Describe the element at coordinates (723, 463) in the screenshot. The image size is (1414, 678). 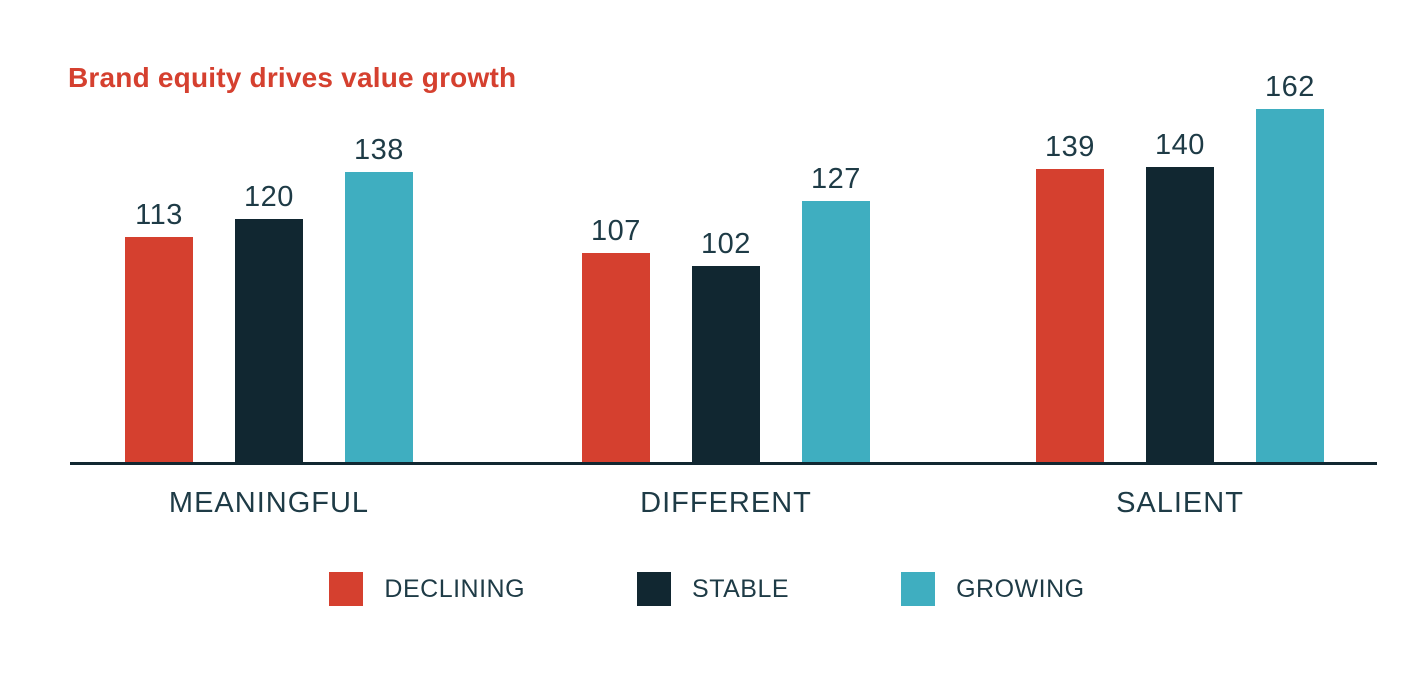
I see `x-axis-line` at that location.